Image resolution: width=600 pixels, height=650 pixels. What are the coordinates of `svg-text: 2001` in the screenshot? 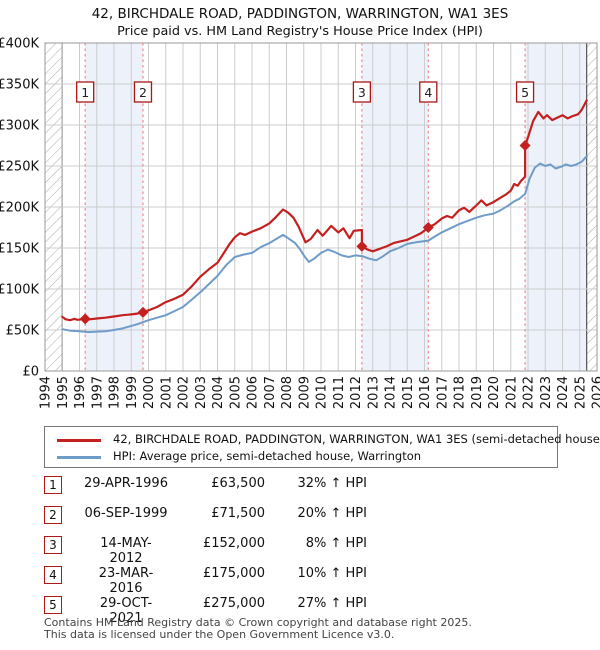 It's located at (166, 392).